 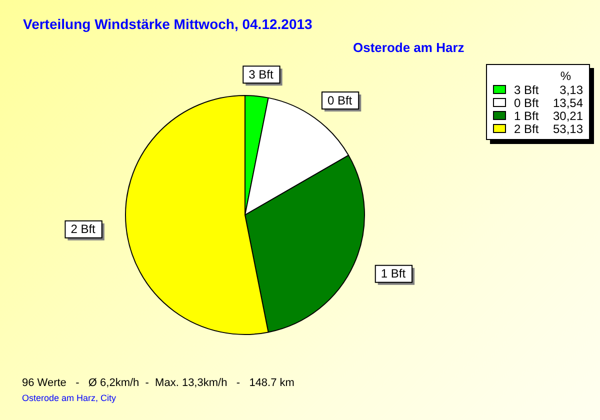 What do you see at coordinates (527, 129) in the screenshot?
I see `legend-label: 2 Bft` at bounding box center [527, 129].